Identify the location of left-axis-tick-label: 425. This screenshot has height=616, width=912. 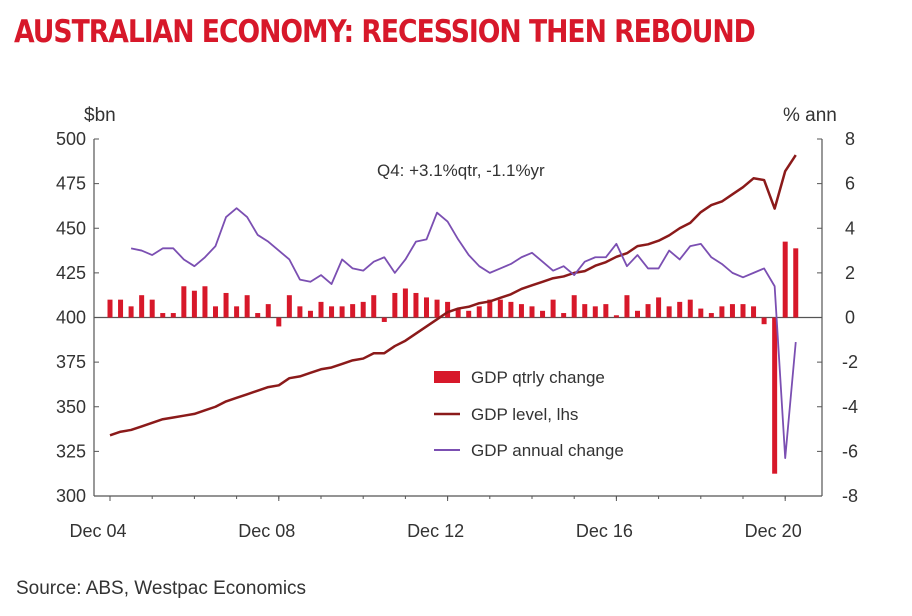
(71, 273).